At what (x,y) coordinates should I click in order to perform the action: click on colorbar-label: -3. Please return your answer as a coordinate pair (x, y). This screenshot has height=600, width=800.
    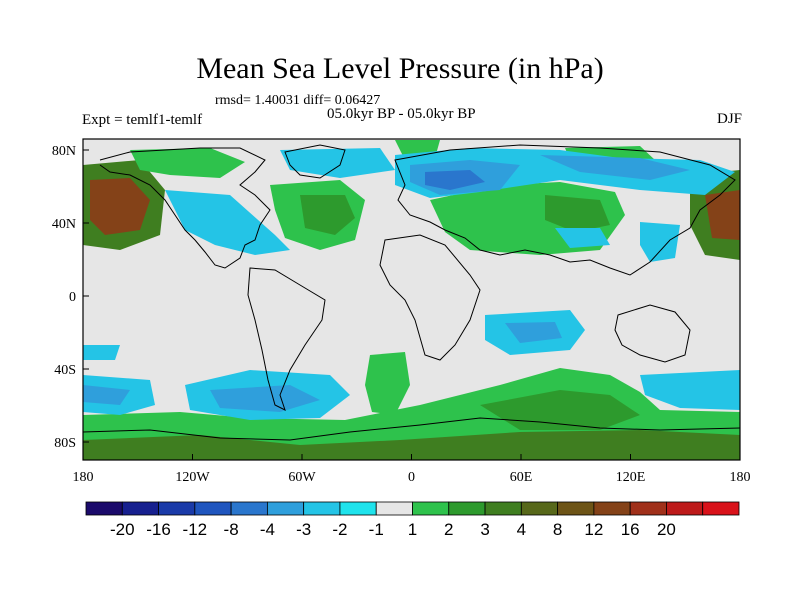
    Looking at the image, I should click on (303, 529).